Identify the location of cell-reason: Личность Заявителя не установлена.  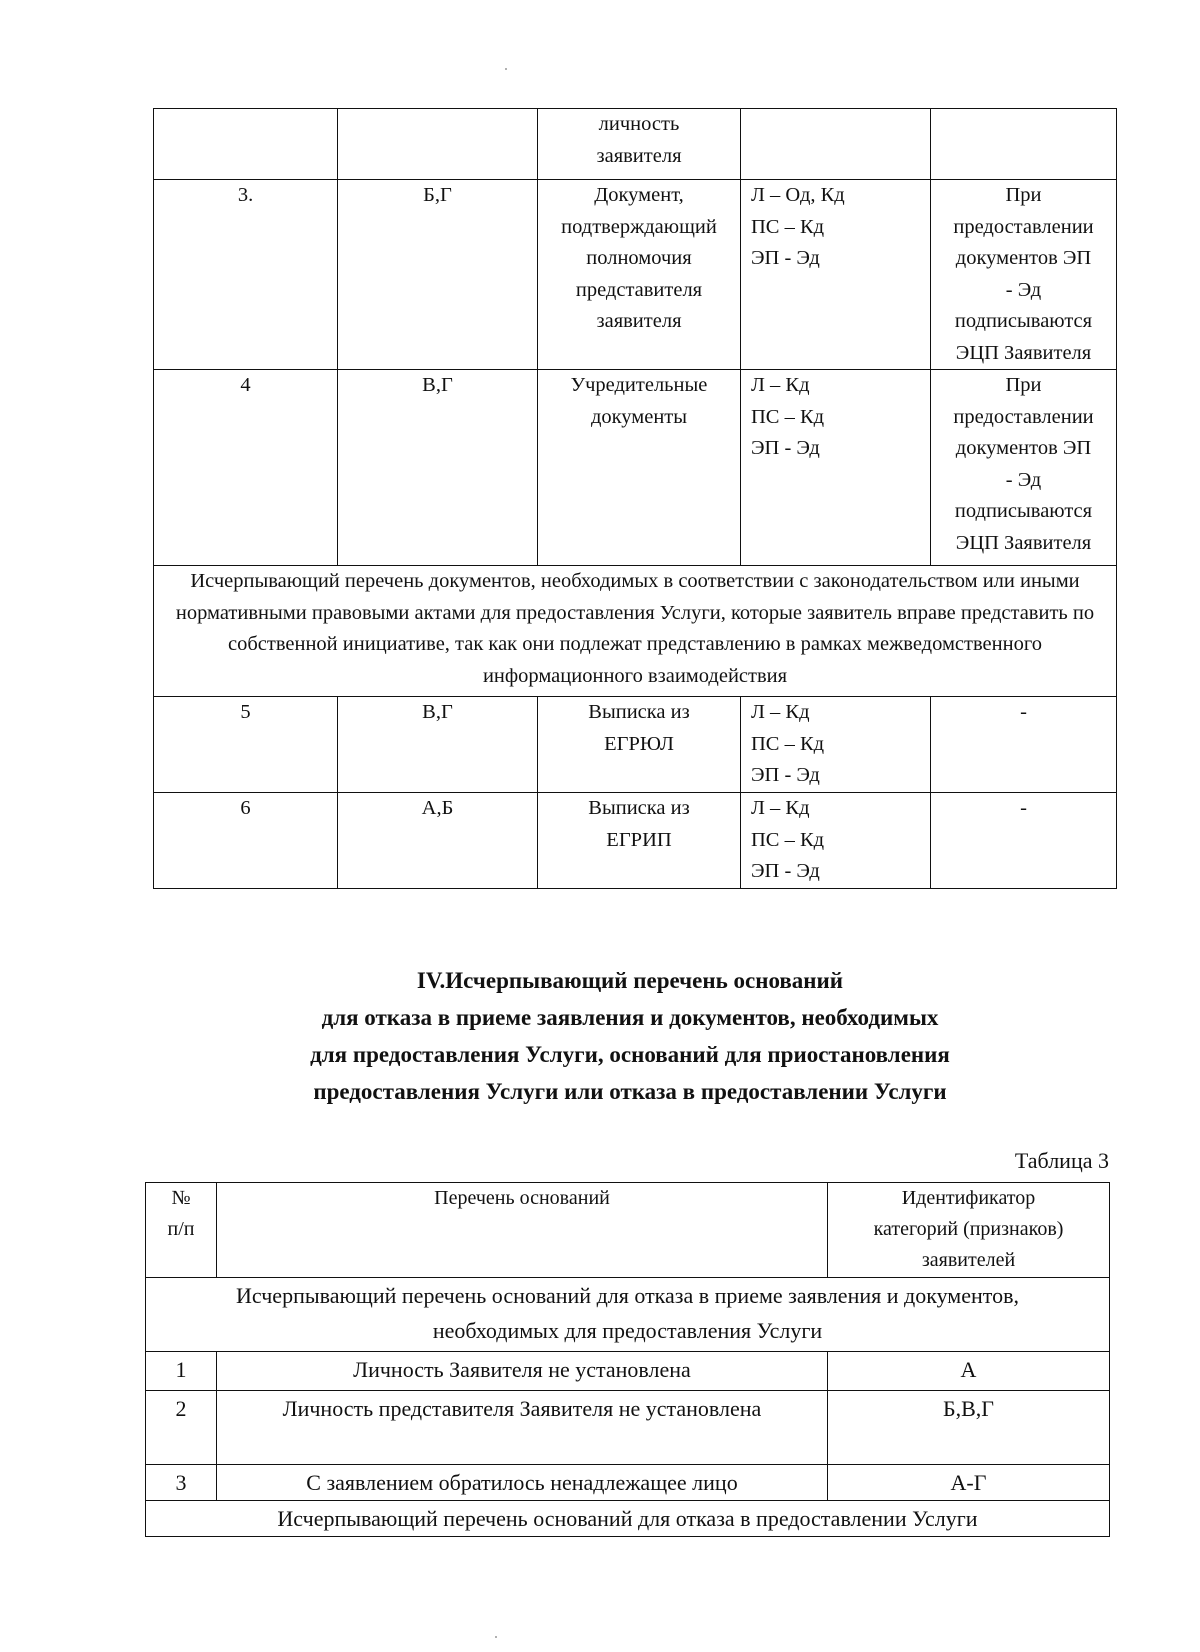
(522, 1371).